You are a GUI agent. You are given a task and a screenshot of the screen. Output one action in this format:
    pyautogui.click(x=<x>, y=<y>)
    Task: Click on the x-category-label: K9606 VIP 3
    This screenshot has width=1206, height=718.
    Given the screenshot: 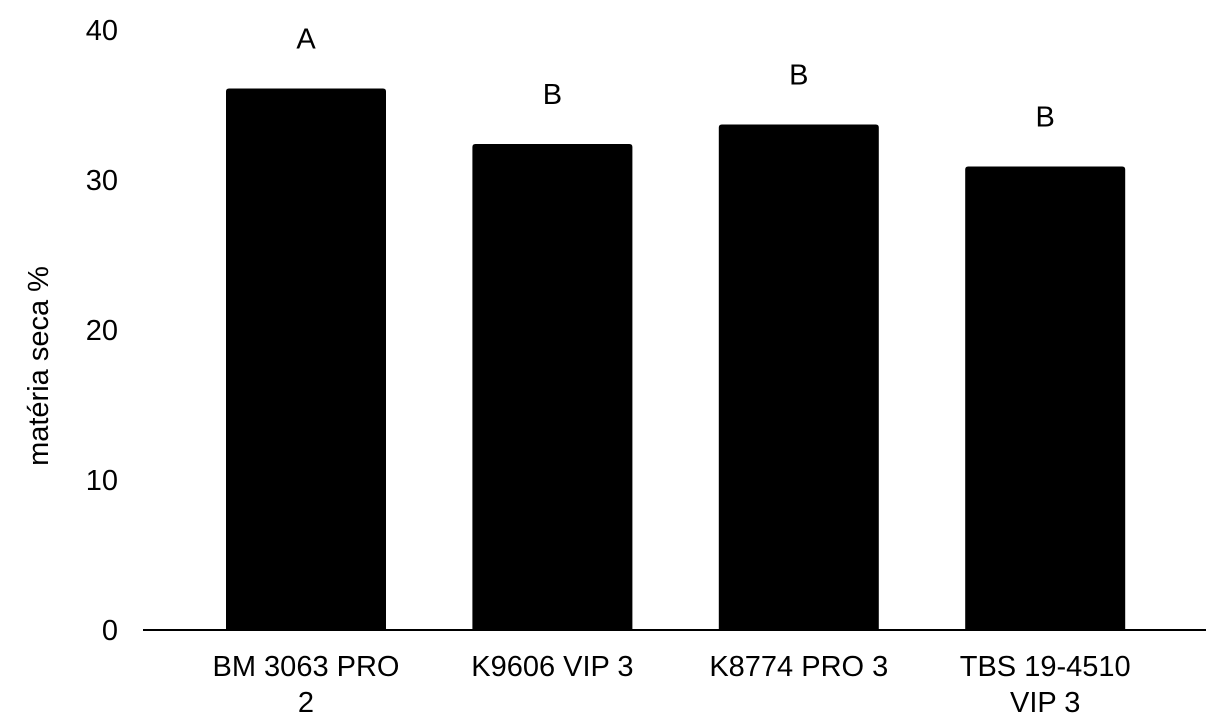 What is the action you would take?
    pyautogui.click(x=552, y=667)
    